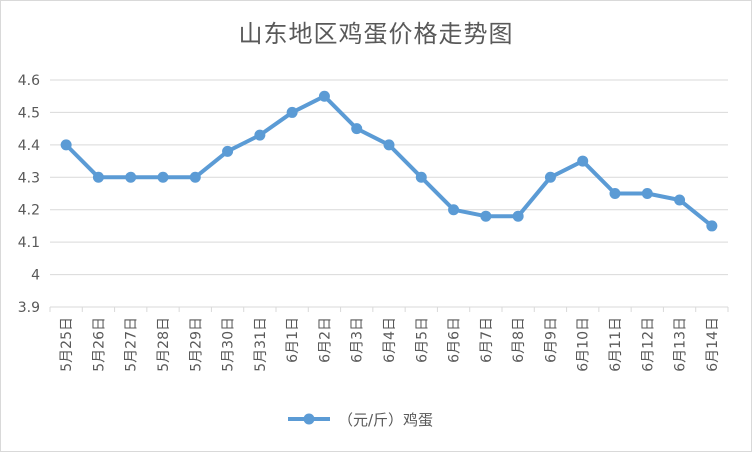 Image resolution: width=752 pixels, height=452 pixels. I want to click on x-tick-label: 6月14日, so click(713, 344).